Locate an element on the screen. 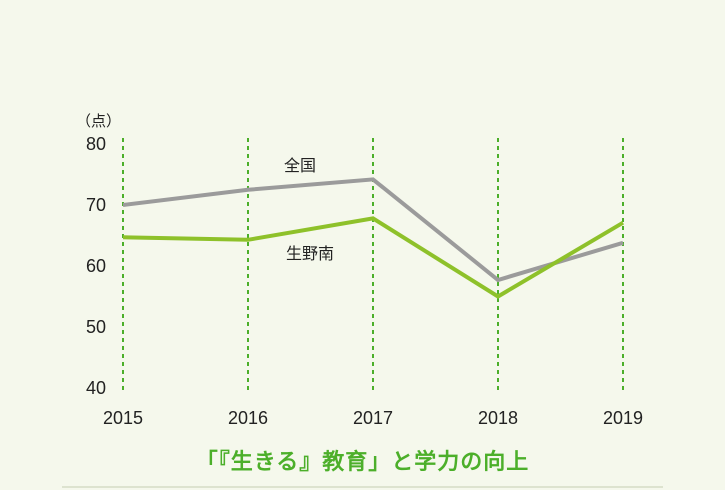  chart-caption: 「『生きる』教育」と学力の向上 is located at coordinates (362, 462).